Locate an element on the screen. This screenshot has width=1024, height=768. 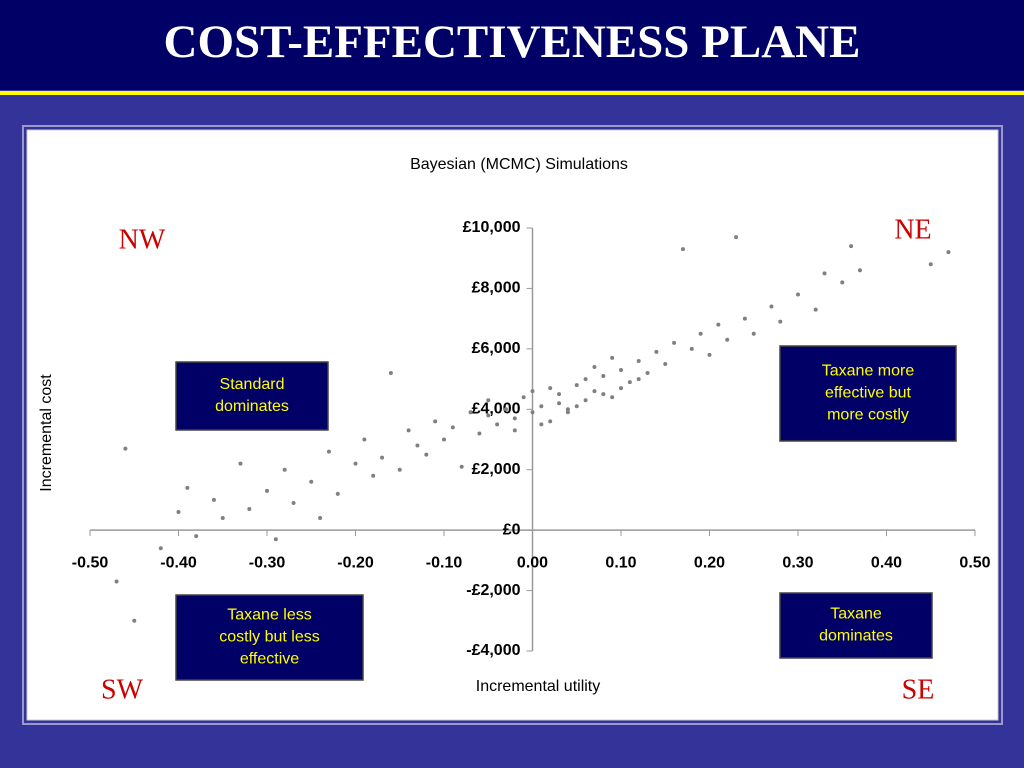
annotation-text: Taxane more is located at coordinates (868, 371).